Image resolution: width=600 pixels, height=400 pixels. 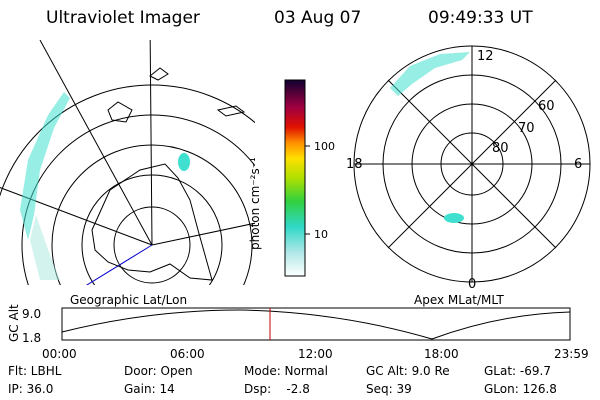 I want to click on apex-label: Apex MLat/MLT, so click(x=459, y=300).